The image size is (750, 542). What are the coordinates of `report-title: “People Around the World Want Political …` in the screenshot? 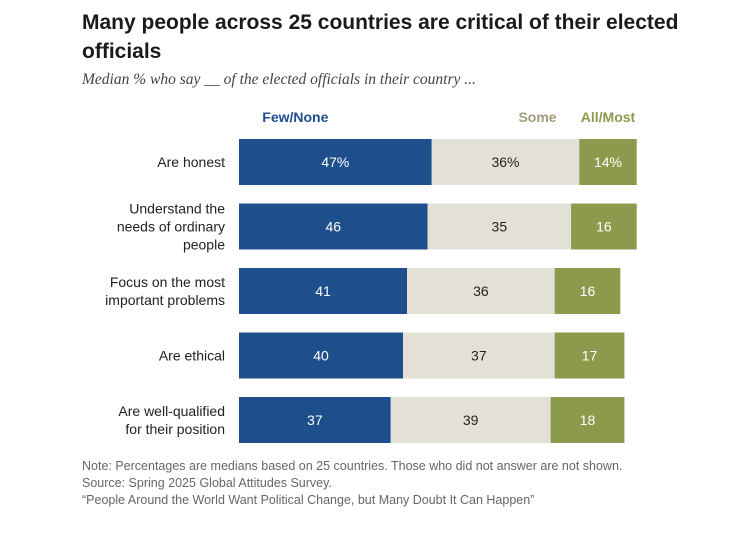 It's located at (308, 500).